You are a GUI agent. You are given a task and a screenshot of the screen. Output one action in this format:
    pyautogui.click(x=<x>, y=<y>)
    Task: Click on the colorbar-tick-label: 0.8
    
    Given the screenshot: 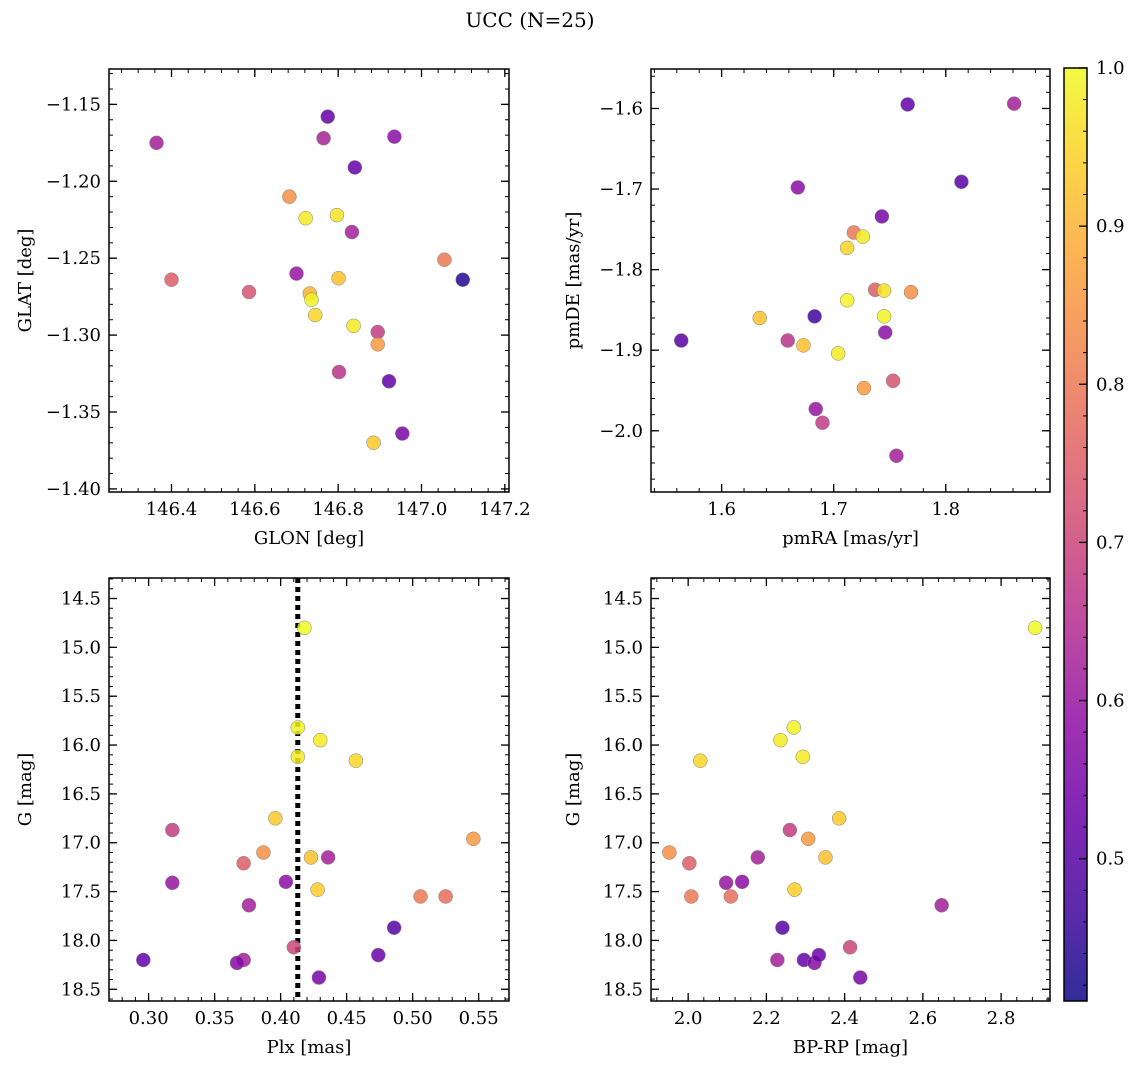 What is the action you would take?
    pyautogui.click(x=1110, y=384)
    